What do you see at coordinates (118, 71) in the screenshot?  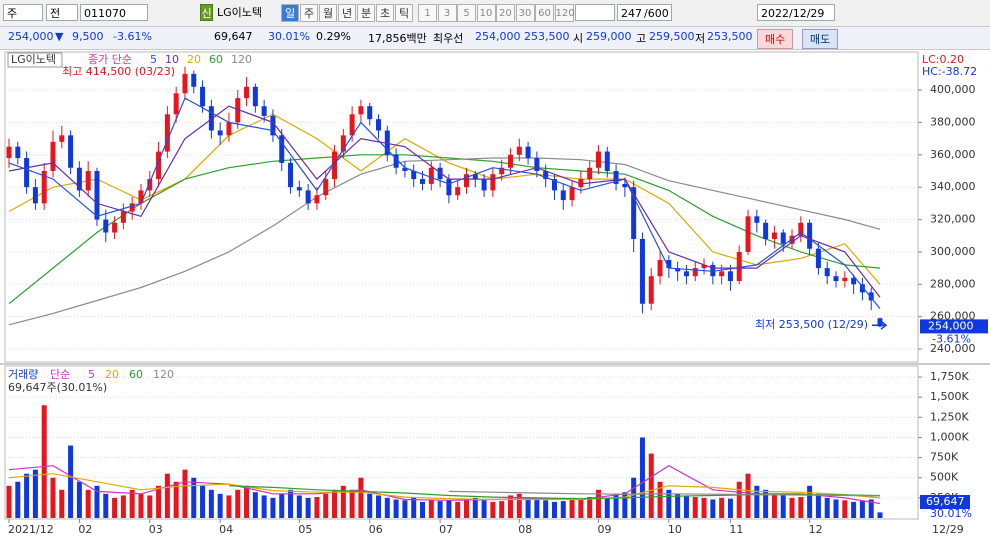 I see `high-annotation: 최고 414,500 (03/23)` at bounding box center [118, 71].